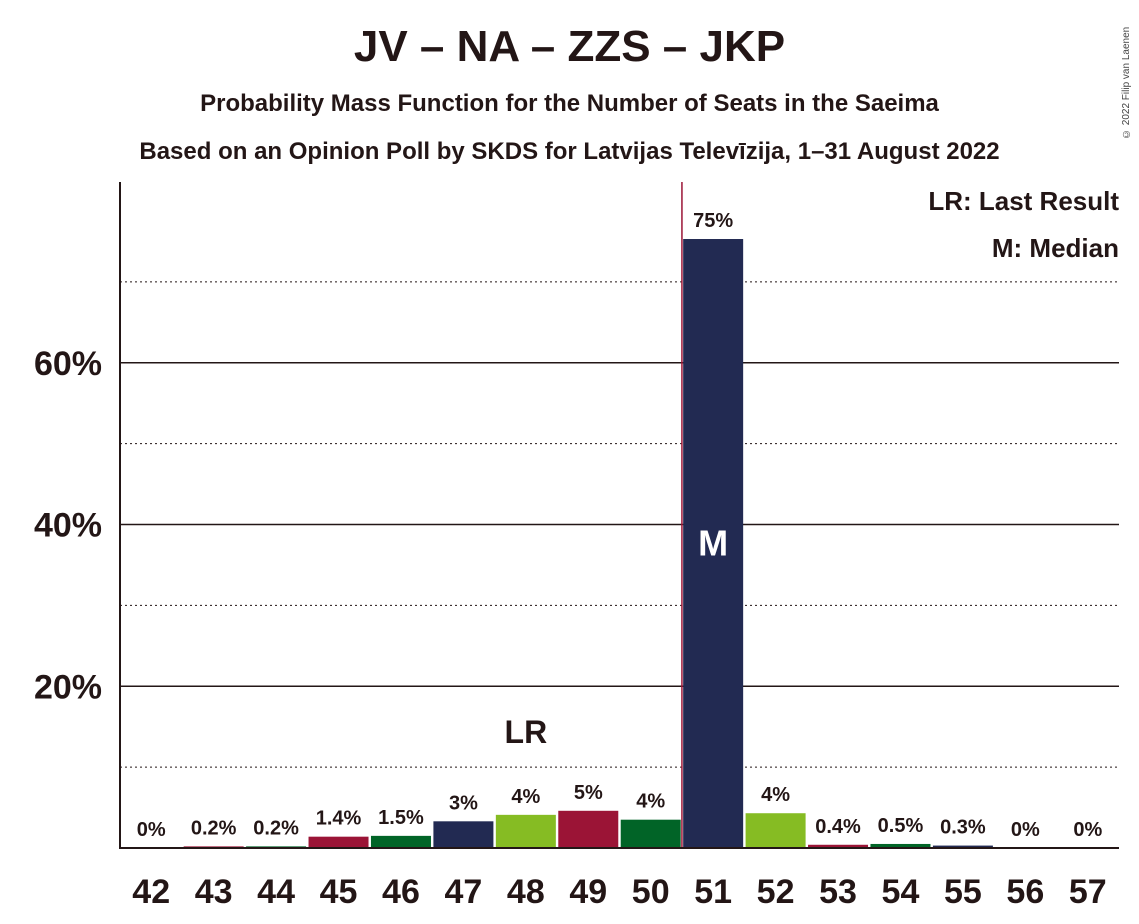 The width and height of the screenshot is (1139, 924). I want to click on chart-title: JV – NA – ZZS – JKP, so click(569, 46).